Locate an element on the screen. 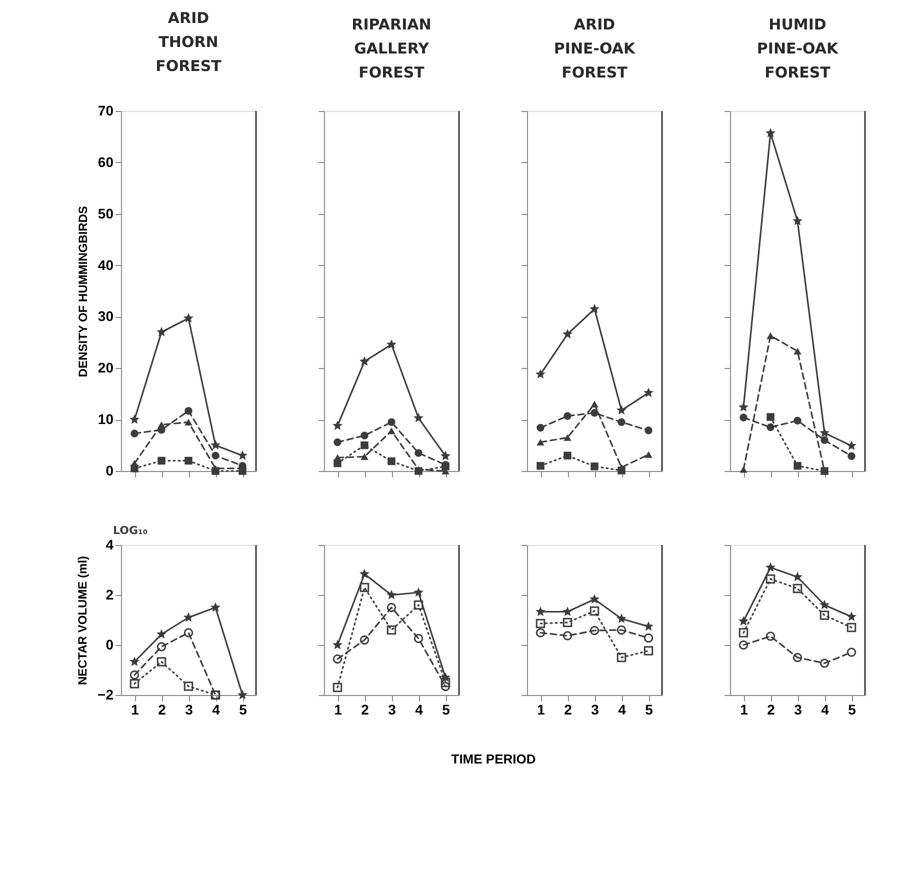 The height and width of the screenshot is (874, 914). y-tick-label: 10 is located at coordinates (106, 419).